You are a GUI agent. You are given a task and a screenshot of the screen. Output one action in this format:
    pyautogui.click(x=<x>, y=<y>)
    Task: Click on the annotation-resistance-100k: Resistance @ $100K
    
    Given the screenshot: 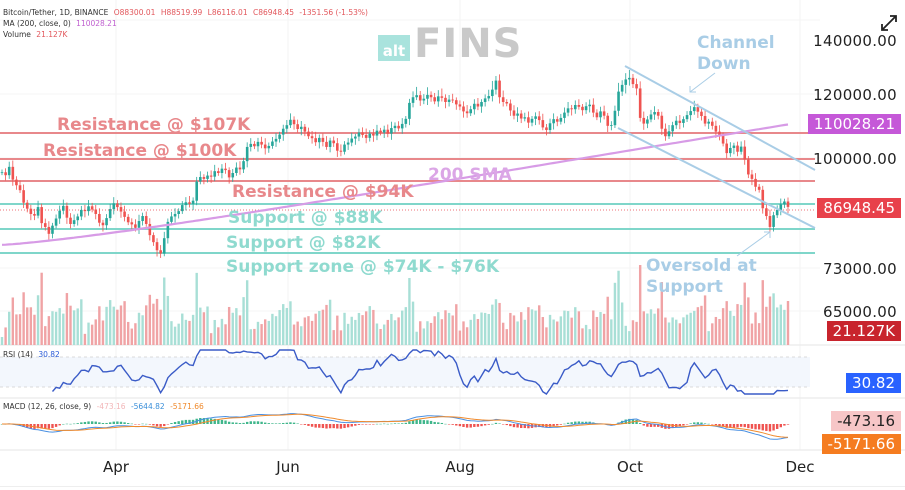 What is the action you would take?
    pyautogui.click(x=140, y=151)
    